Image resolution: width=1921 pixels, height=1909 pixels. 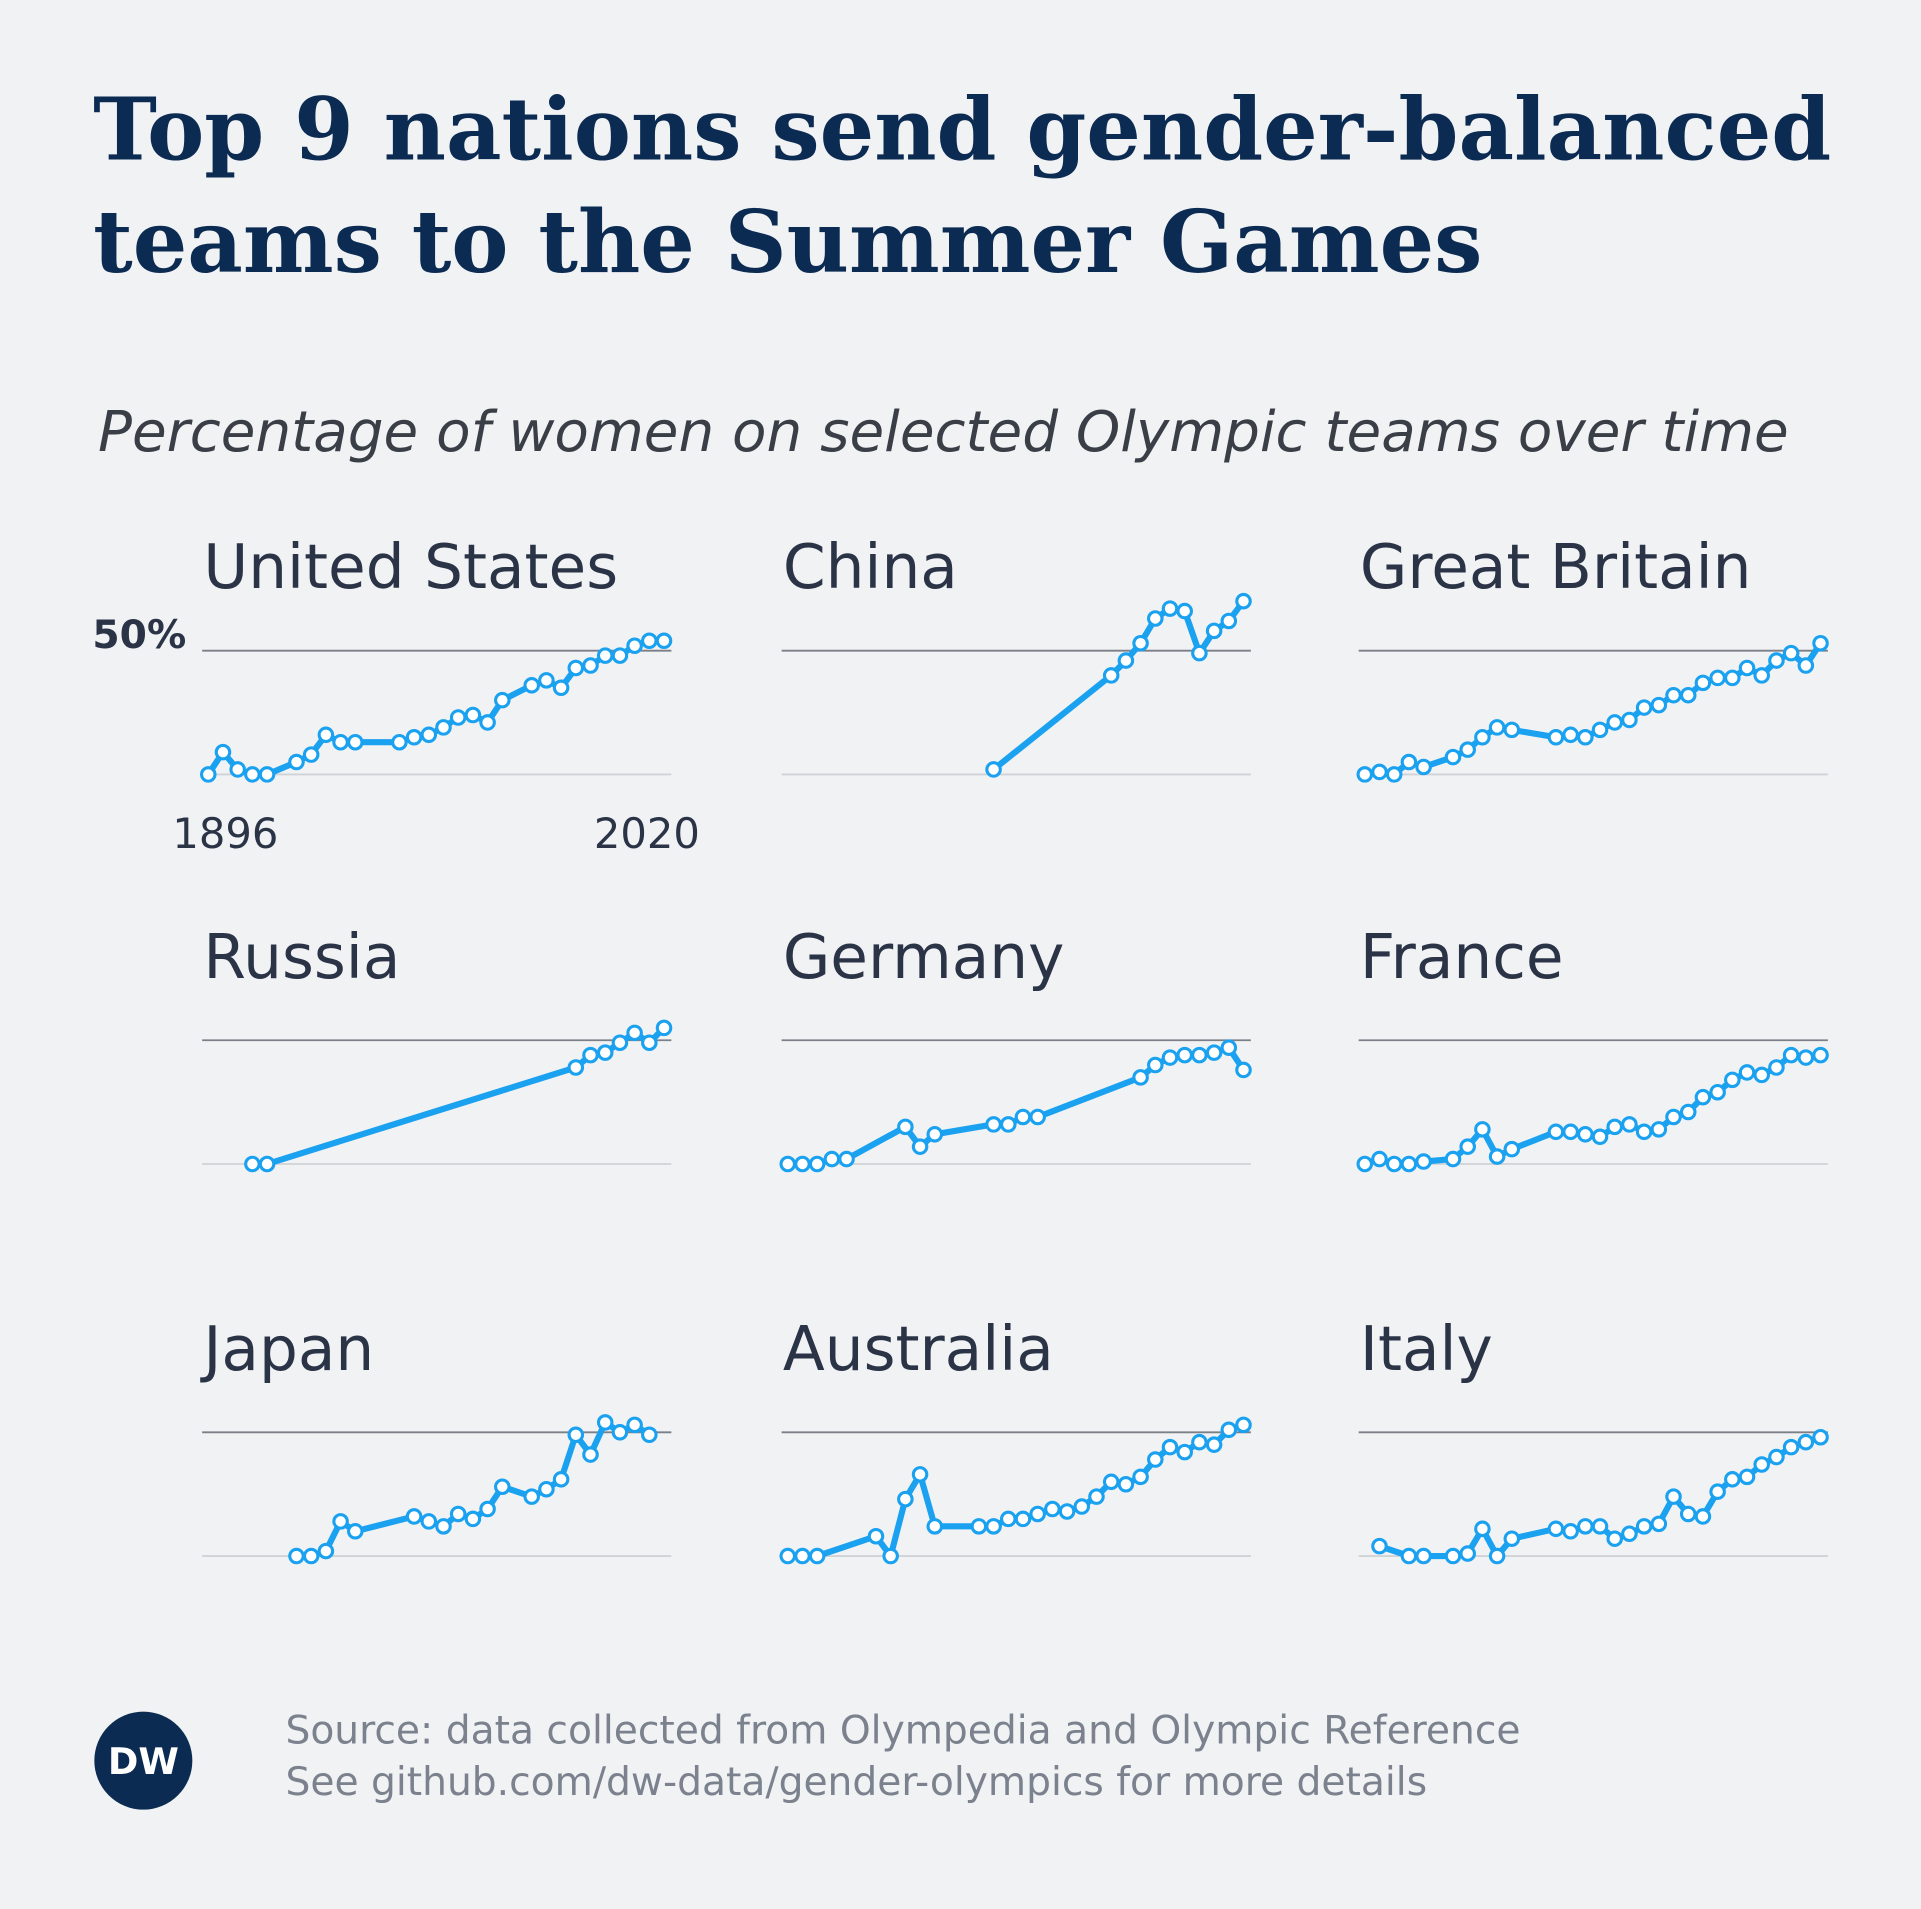 I want to click on panel-title: China, so click(x=870, y=567).